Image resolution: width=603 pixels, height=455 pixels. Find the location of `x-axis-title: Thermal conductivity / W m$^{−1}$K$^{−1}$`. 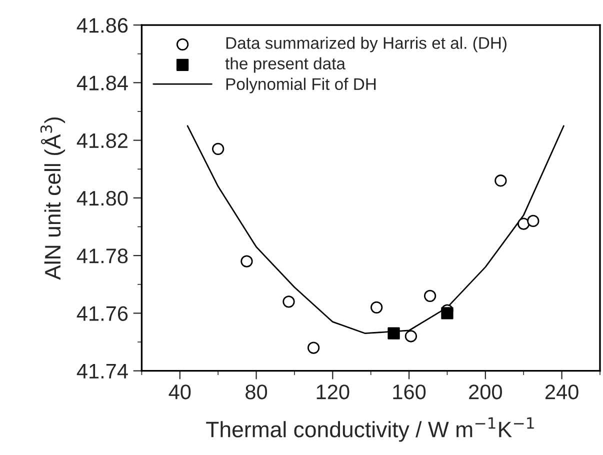

x-axis-title: Thermal conductivity / W m$^{−1}$K$^{−1}$ is located at coordinates (370, 429).